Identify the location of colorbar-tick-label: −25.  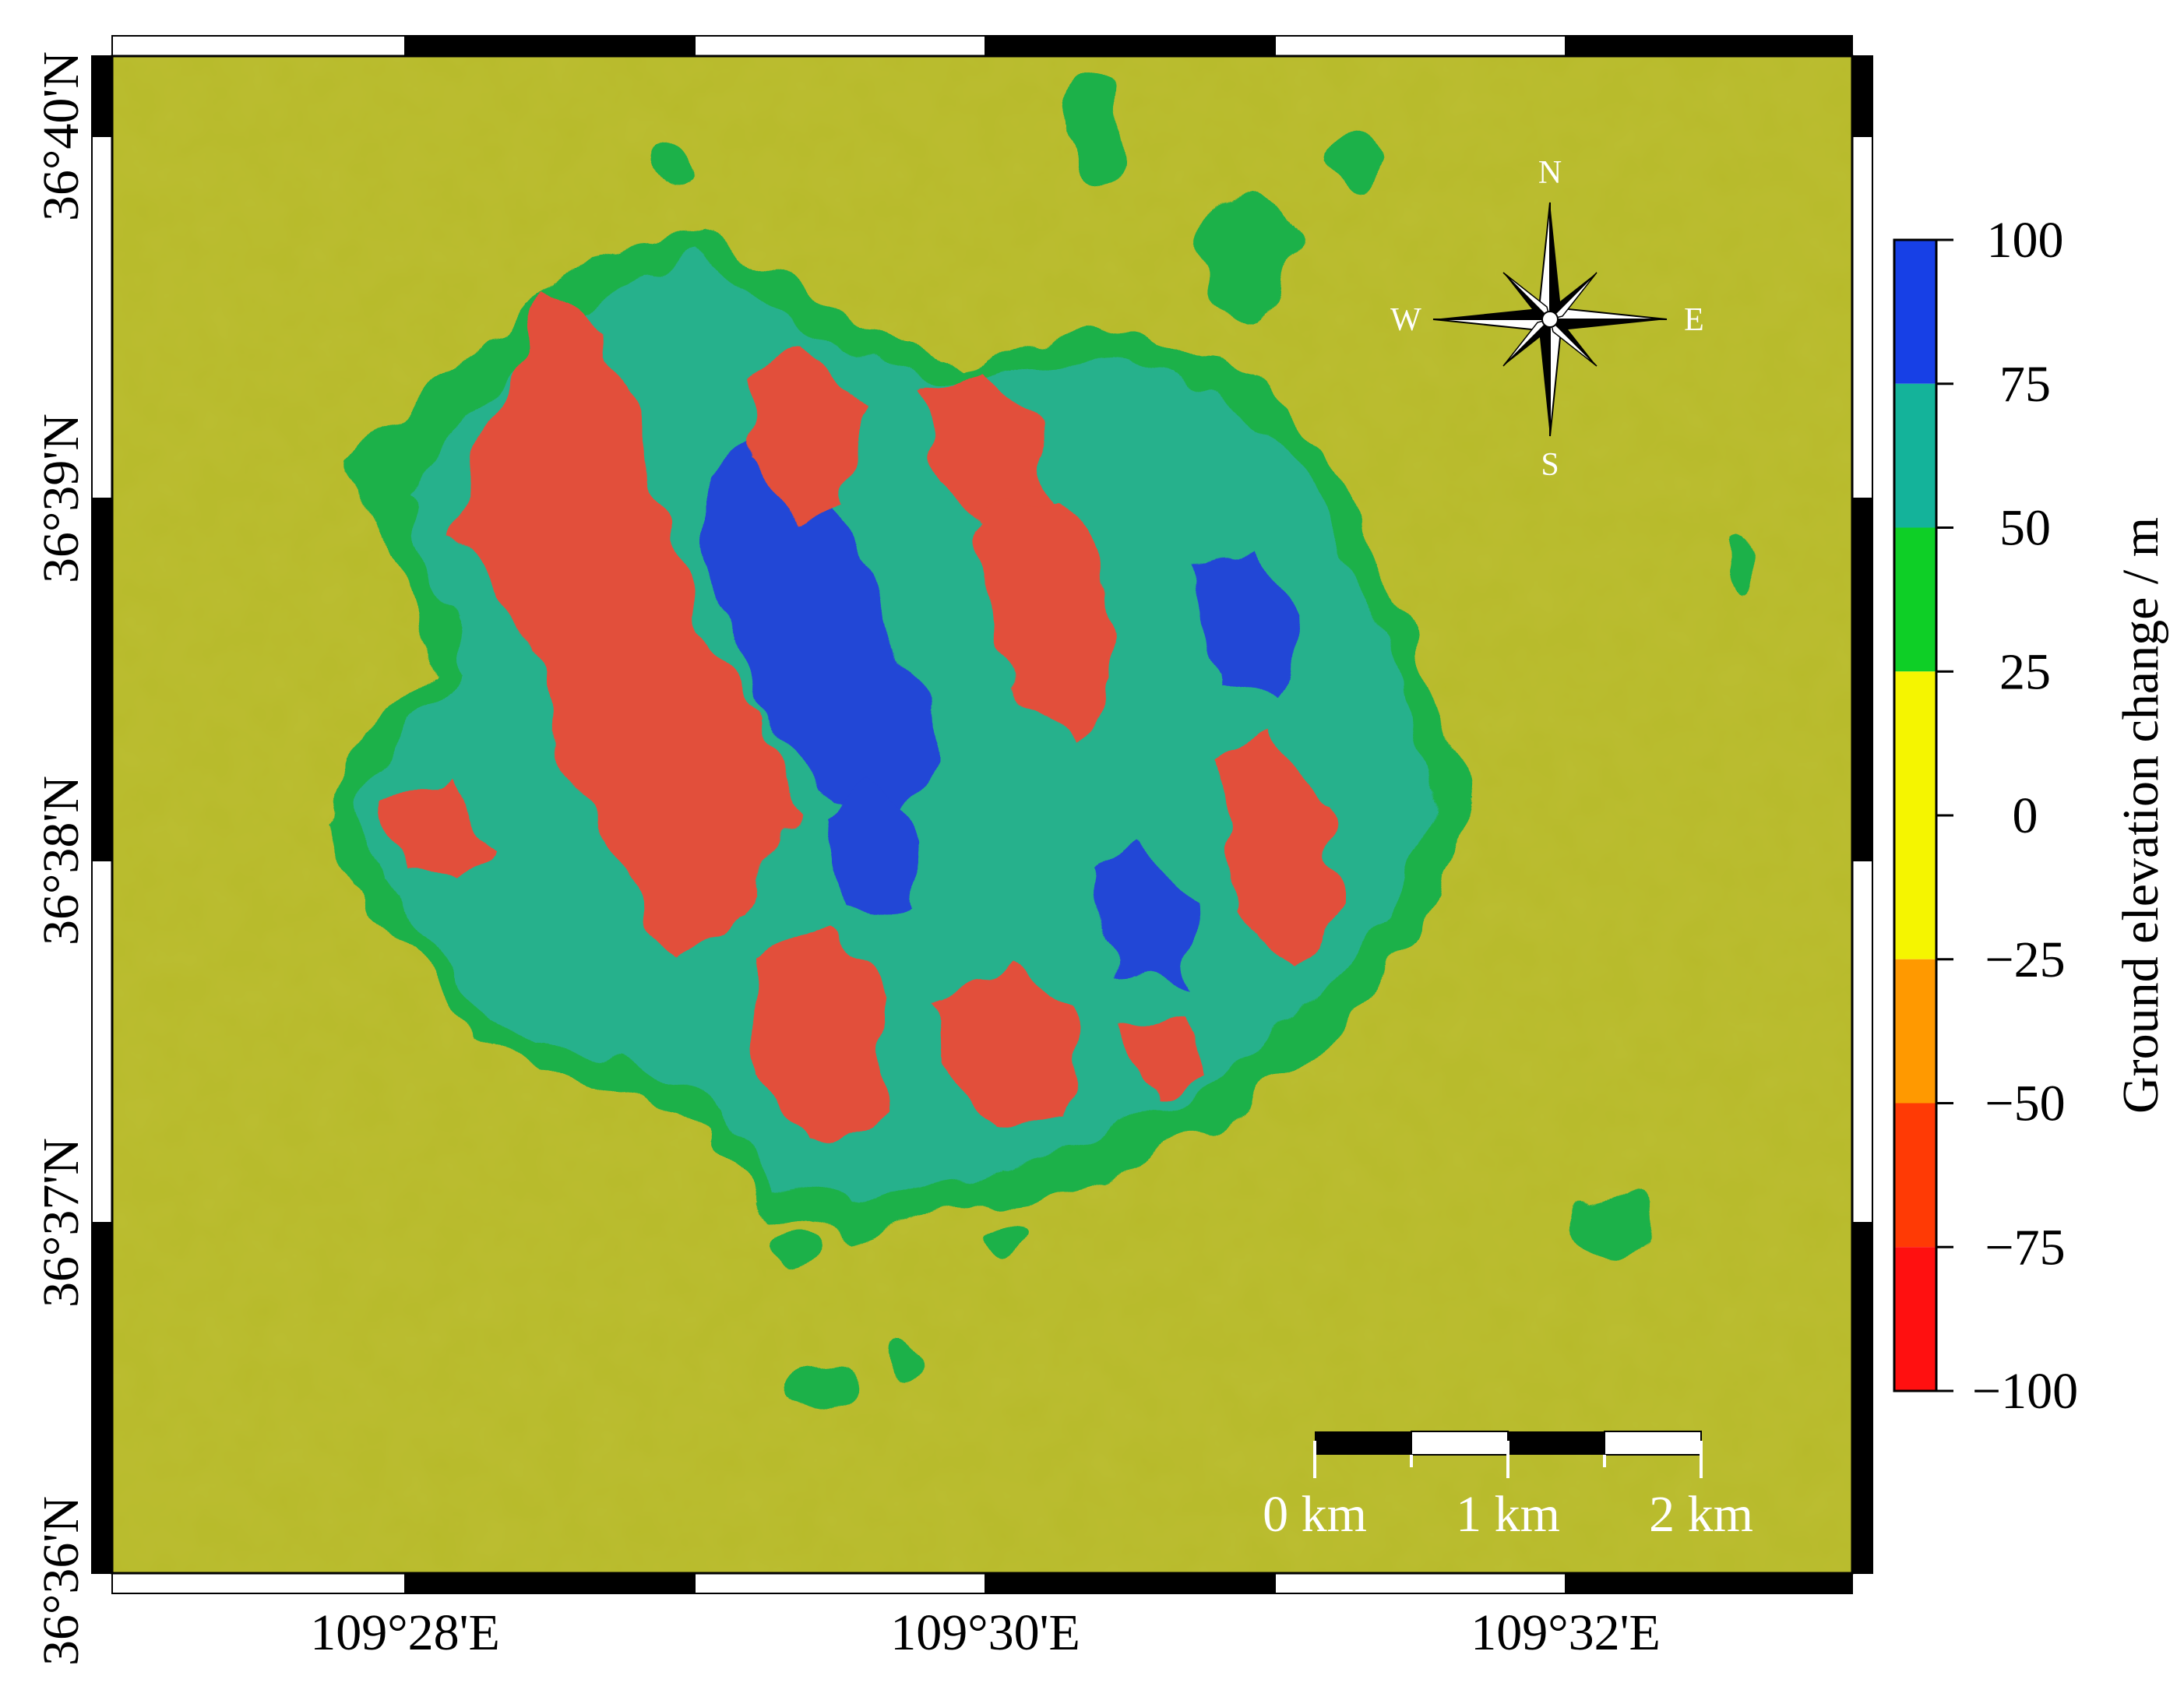
(2025, 959).